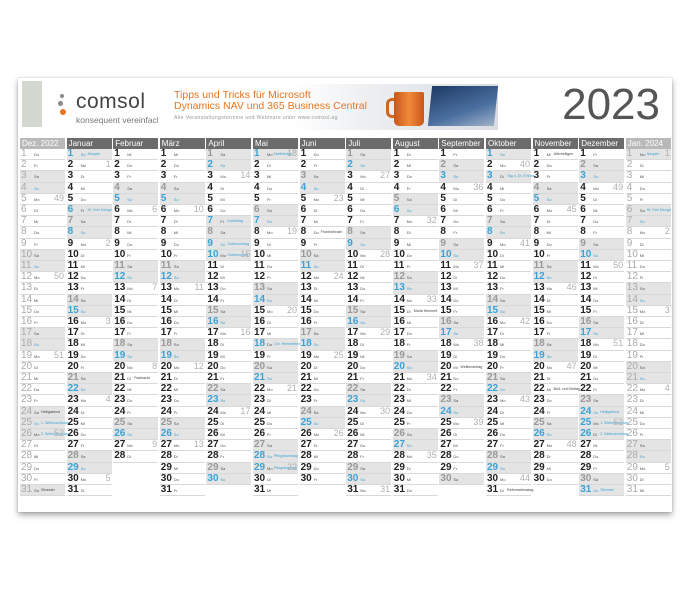  What do you see at coordinates (648, 322) in the screenshot?
I see `day-cell: 16 Di` at bounding box center [648, 322].